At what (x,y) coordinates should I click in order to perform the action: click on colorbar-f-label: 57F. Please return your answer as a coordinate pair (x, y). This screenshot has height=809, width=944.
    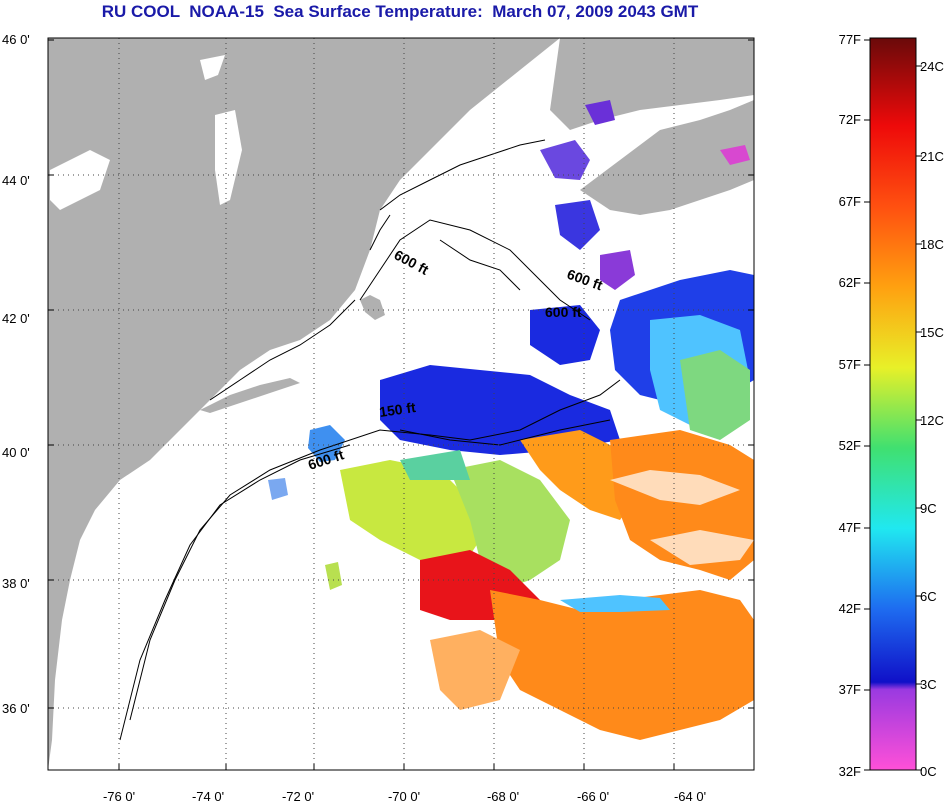
    Looking at the image, I should click on (850, 364).